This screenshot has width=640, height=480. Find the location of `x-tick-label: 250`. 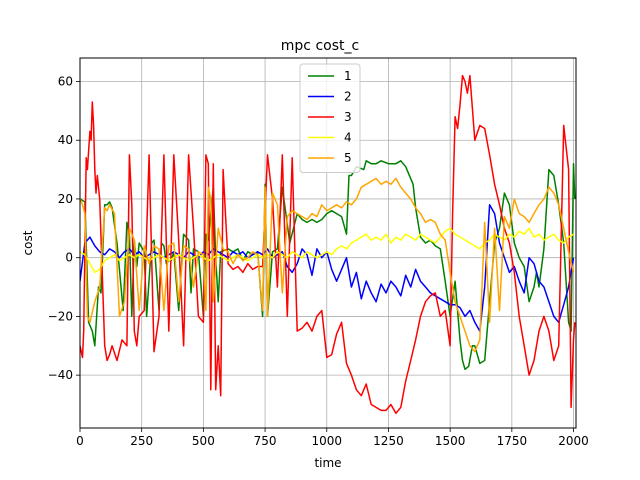

x-tick-label: 250 is located at coordinates (141, 441).